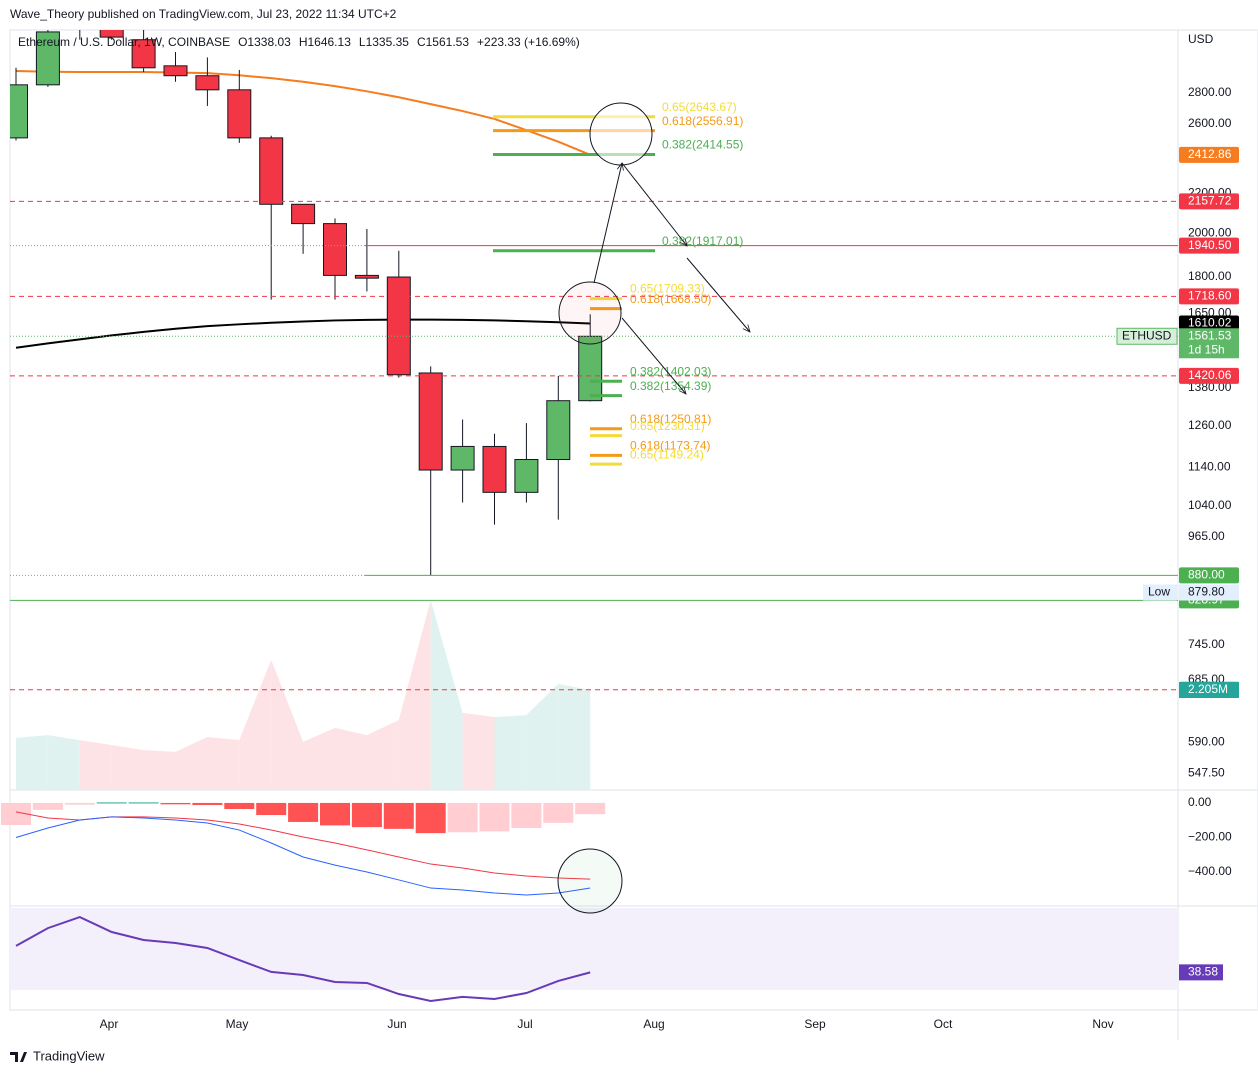 The width and height of the screenshot is (1258, 1074). What do you see at coordinates (702, 121) in the screenshot?
I see `fib-label: 0.618(2556.91)` at bounding box center [702, 121].